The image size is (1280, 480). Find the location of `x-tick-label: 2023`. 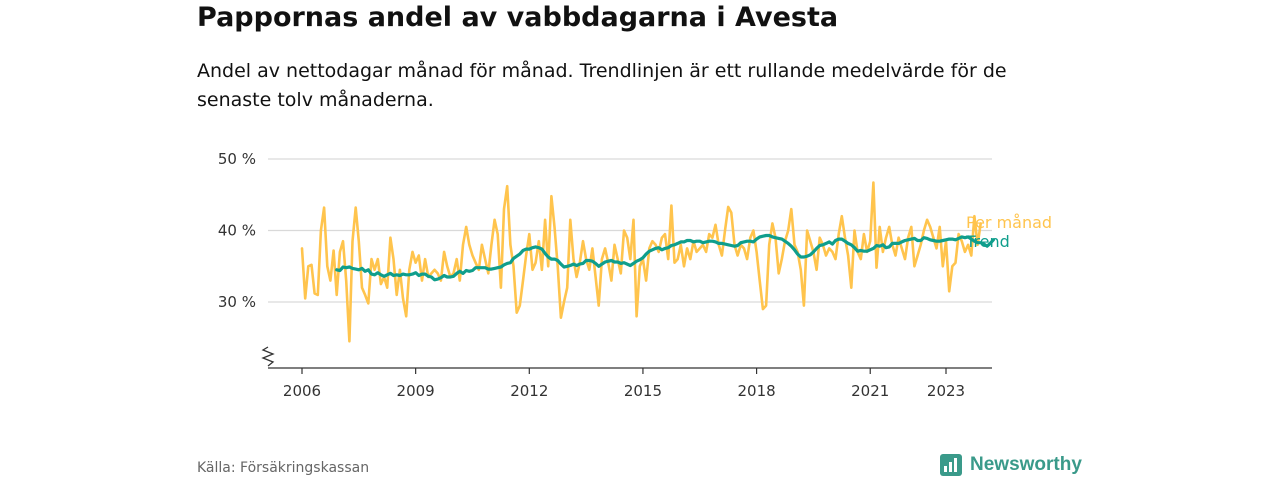

x-tick-label: 2023 is located at coordinates (946, 391).